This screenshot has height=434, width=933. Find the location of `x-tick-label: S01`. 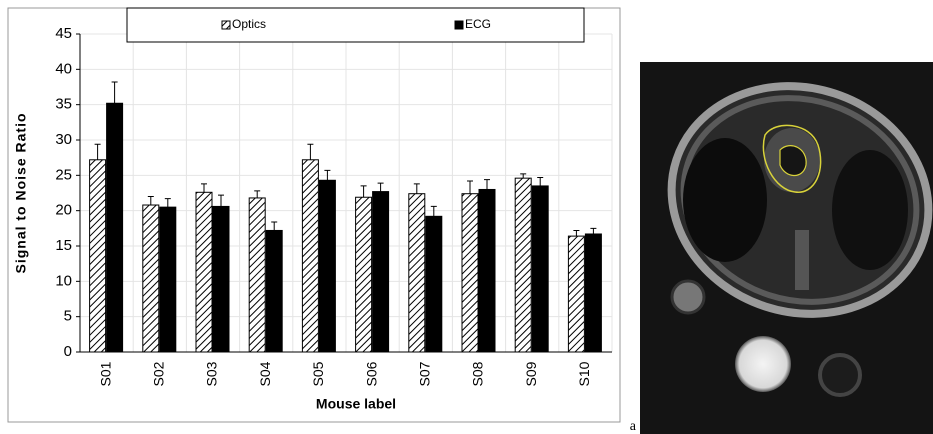

x-tick-label: S01 is located at coordinates (105, 373).